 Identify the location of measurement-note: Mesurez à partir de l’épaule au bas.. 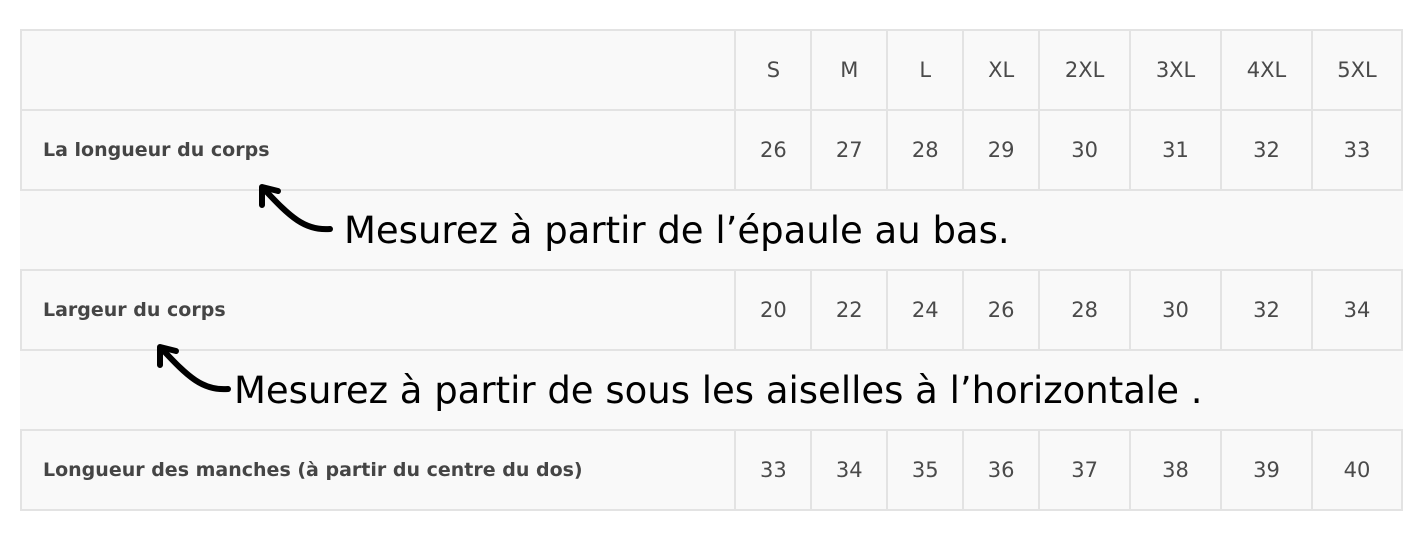
(677, 230).